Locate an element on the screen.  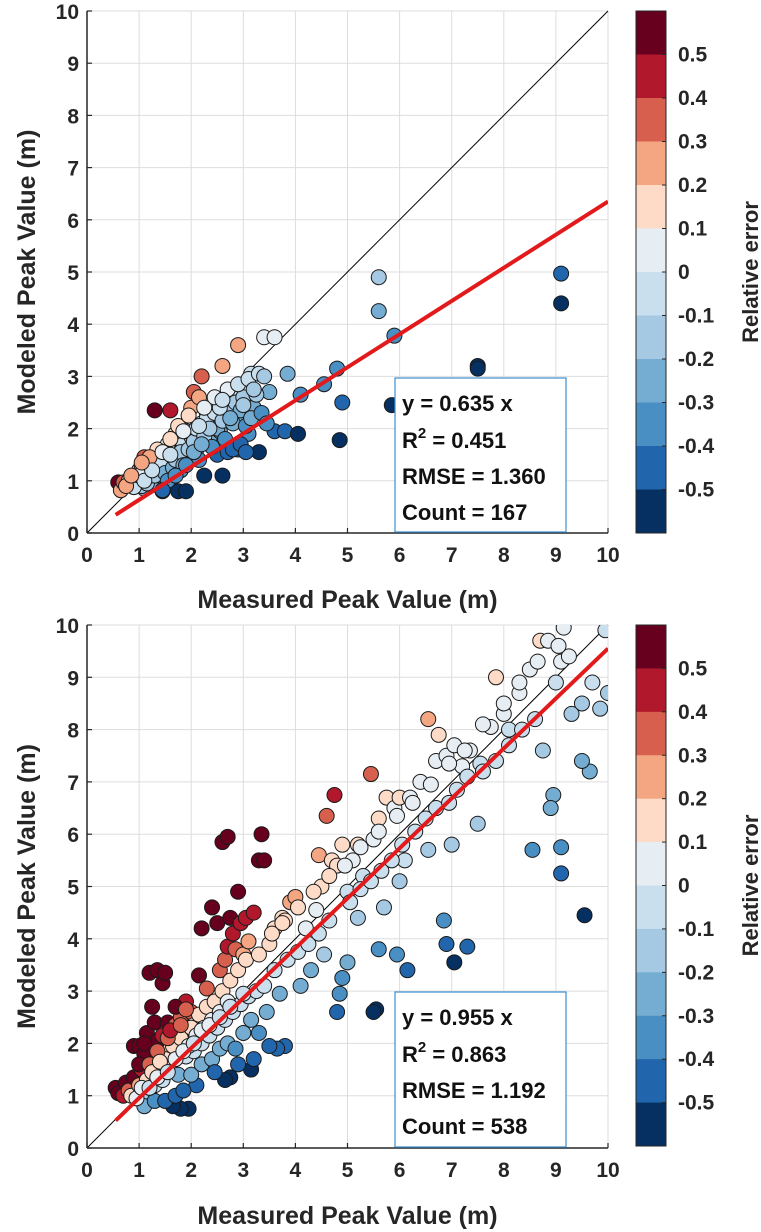
y-tick-label: 10 is located at coordinates (67, 626).